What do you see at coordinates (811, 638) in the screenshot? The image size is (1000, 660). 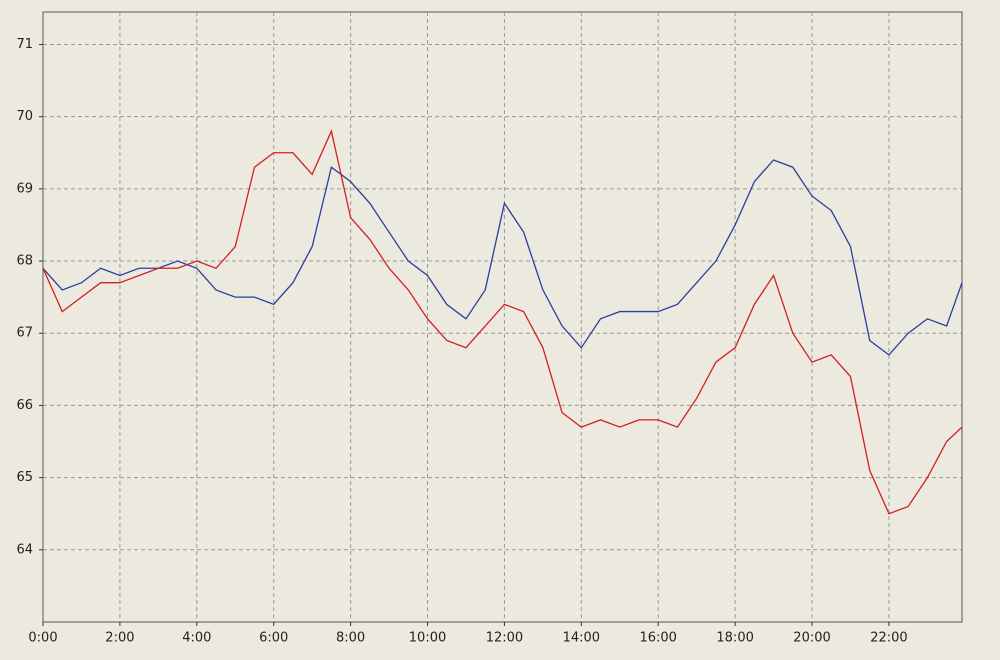 I see `x-tick-label: 20:00` at bounding box center [811, 638].